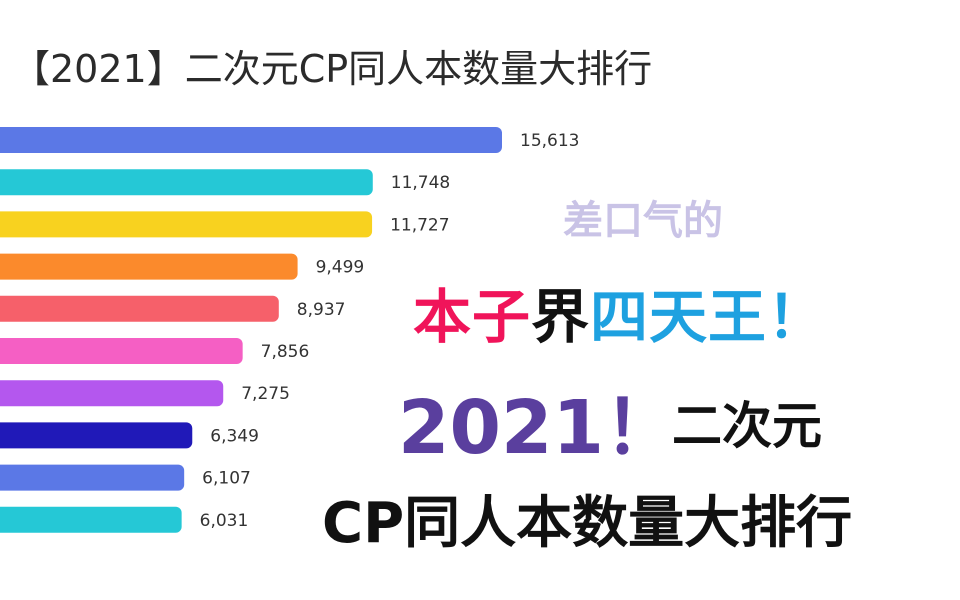 The image size is (960, 600). What do you see at coordinates (472, 317) in the screenshot?
I see `overlay-text-pink: 本子` at bounding box center [472, 317].